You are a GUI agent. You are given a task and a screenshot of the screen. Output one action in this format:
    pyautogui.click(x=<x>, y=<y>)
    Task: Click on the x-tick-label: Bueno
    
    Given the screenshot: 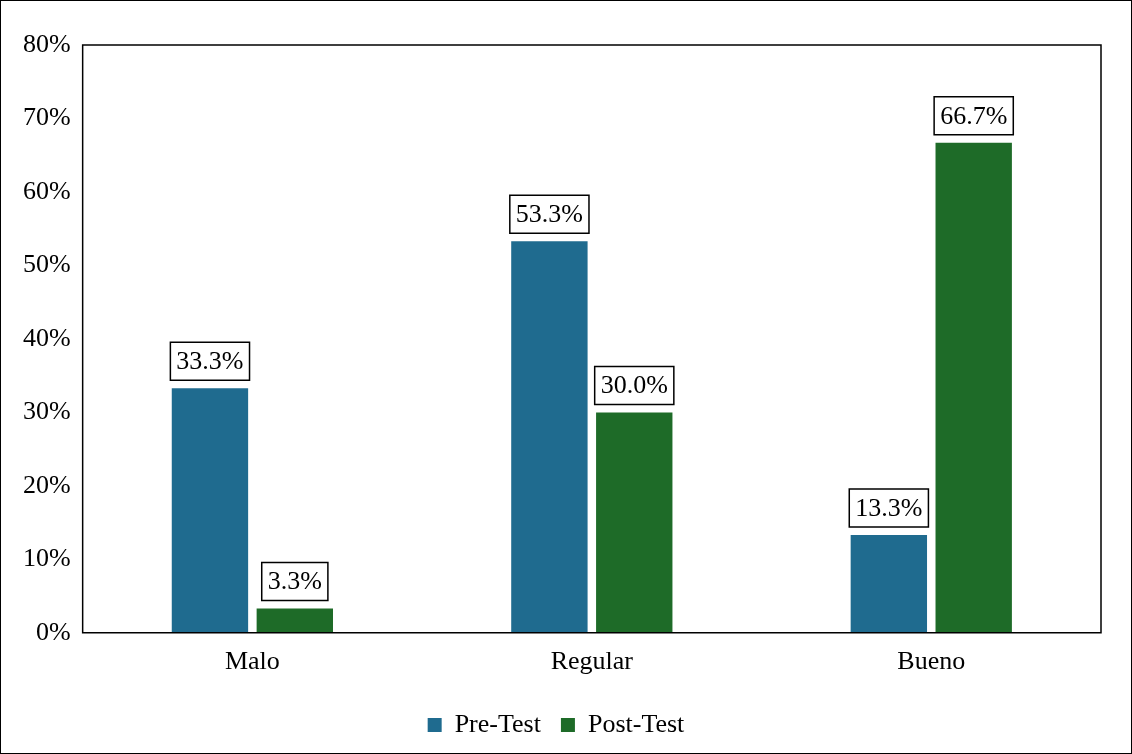 What is the action you would take?
    pyautogui.click(x=931, y=661)
    